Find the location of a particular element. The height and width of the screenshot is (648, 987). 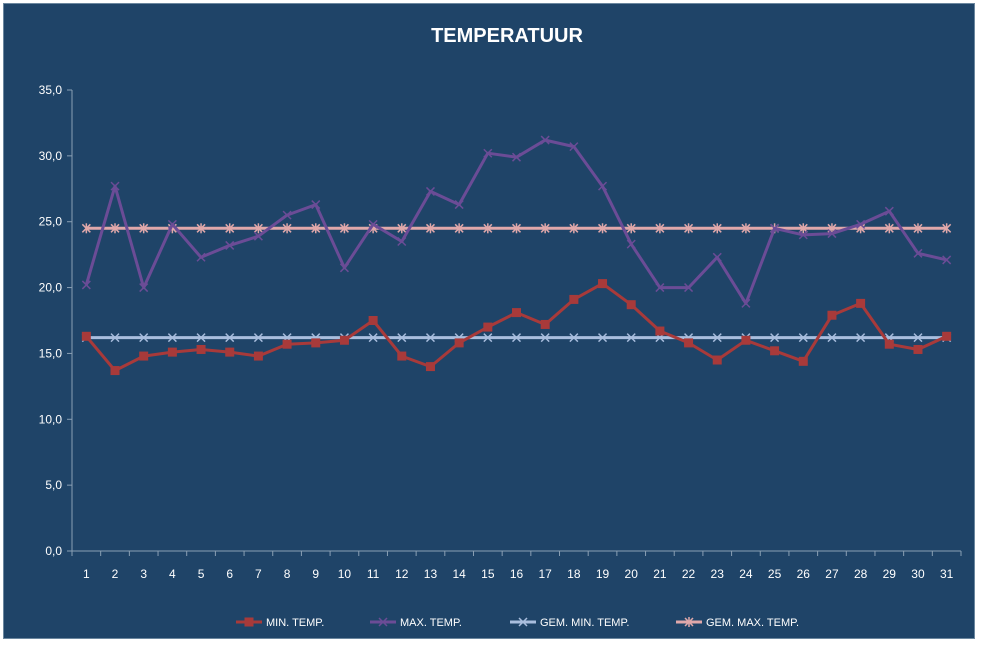

legend-item: GEM. MIN. TEMP. is located at coordinates (569, 623).